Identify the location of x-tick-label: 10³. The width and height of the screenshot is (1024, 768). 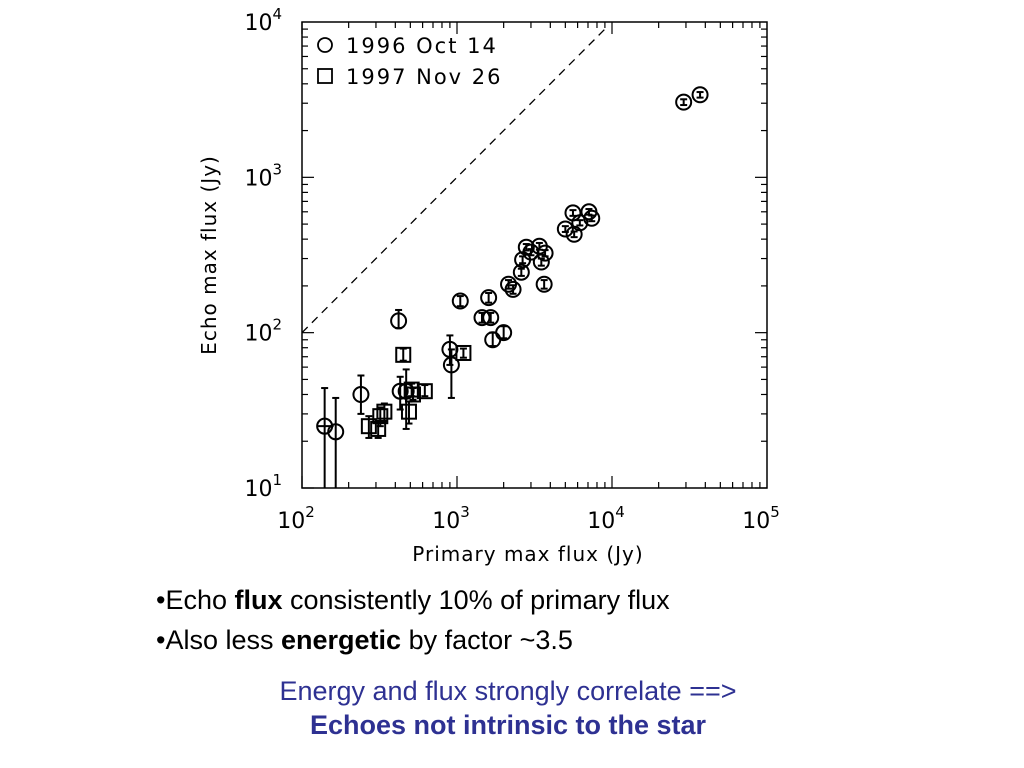
(451, 518).